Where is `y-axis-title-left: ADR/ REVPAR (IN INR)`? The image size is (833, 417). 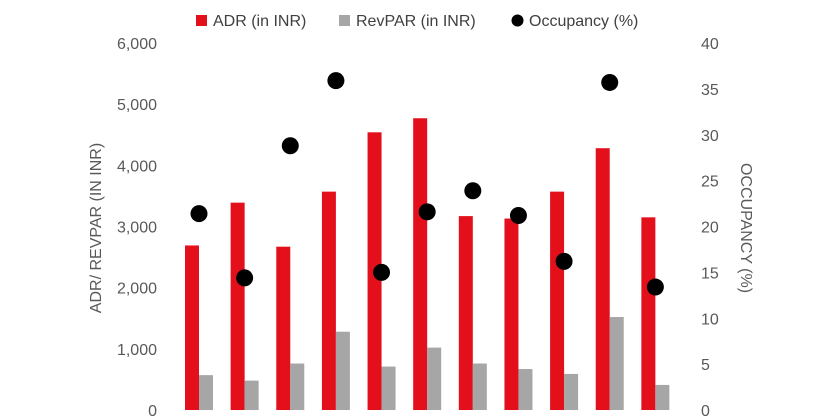 y-axis-title-left: ADR/ REVPAR (IN INR) is located at coordinates (96, 228).